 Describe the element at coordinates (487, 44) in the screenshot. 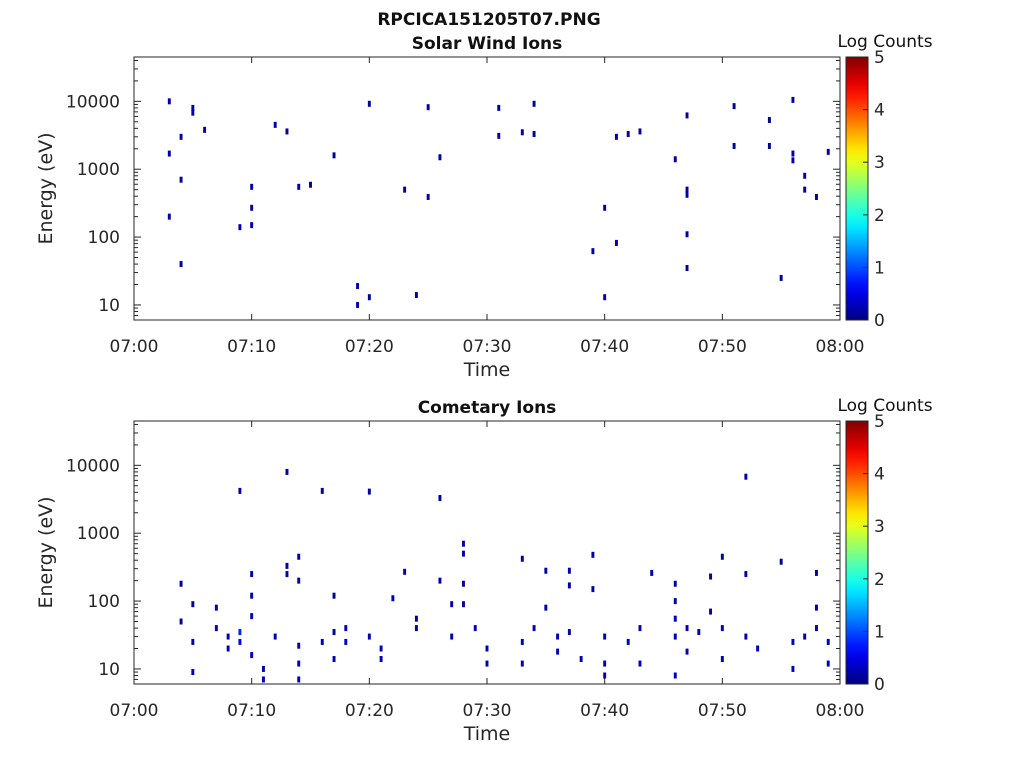

I see `panel-title: Solar Wind Ions` at that location.